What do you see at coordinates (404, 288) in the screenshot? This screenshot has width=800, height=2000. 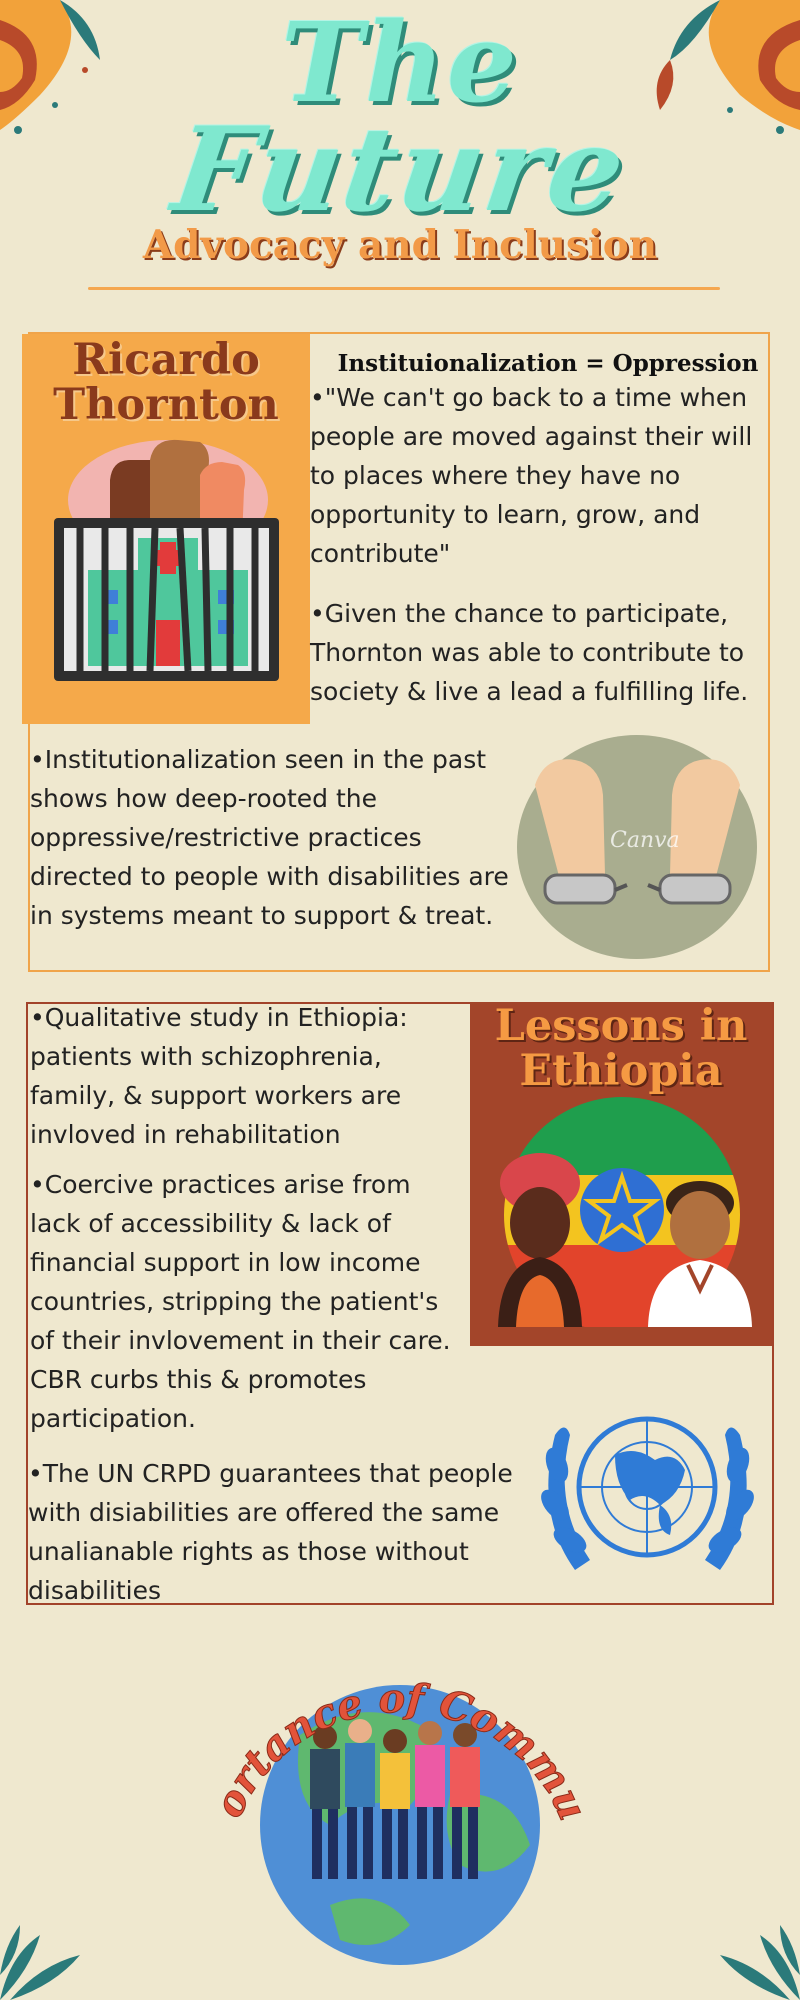 I see `header-divider` at bounding box center [404, 288].